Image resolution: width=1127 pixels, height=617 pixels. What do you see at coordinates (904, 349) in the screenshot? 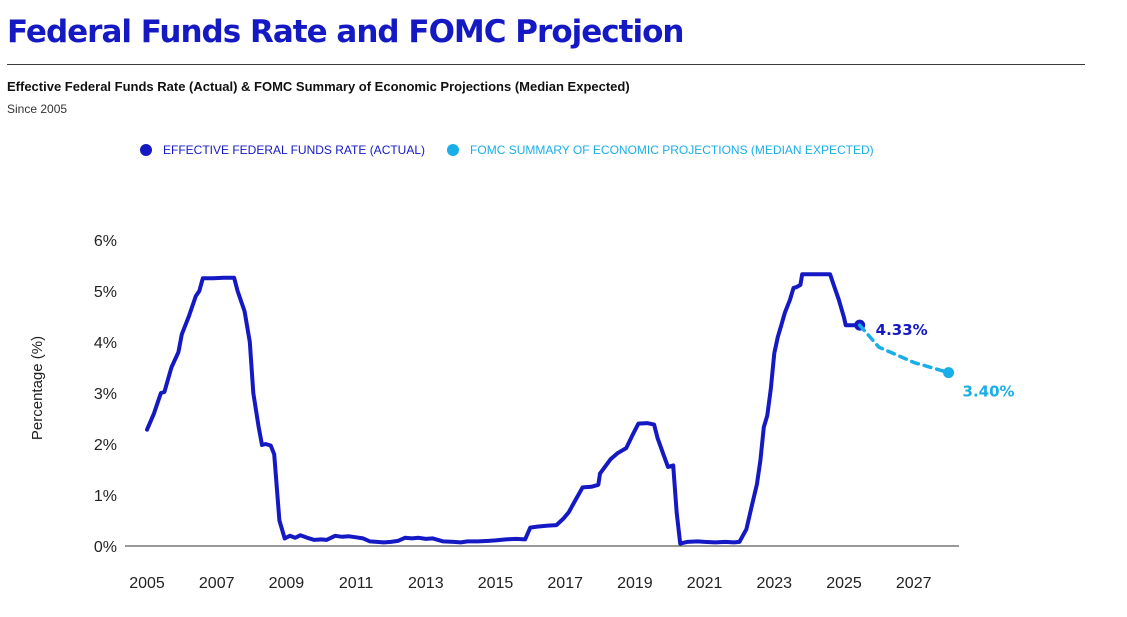
I see `series-line-projection` at bounding box center [904, 349].